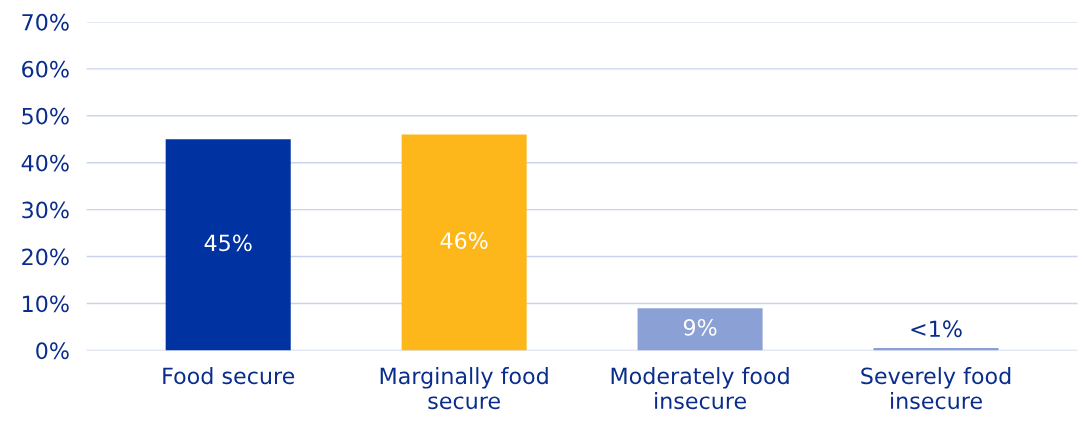 This screenshot has width=1083, height=438. Describe the element at coordinates (45, 210) in the screenshot. I see `y-tick-label: 30%` at that location.